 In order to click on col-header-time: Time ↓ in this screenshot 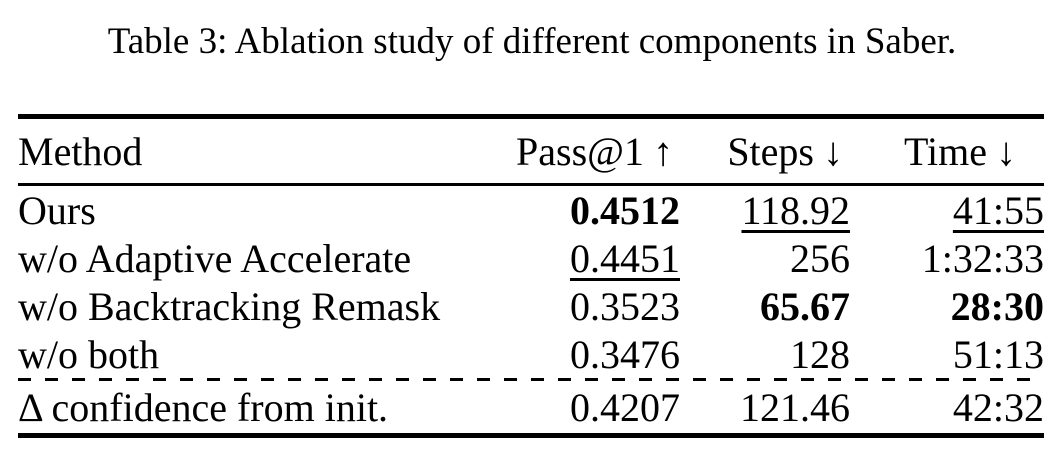, I will do `click(947, 150)`.